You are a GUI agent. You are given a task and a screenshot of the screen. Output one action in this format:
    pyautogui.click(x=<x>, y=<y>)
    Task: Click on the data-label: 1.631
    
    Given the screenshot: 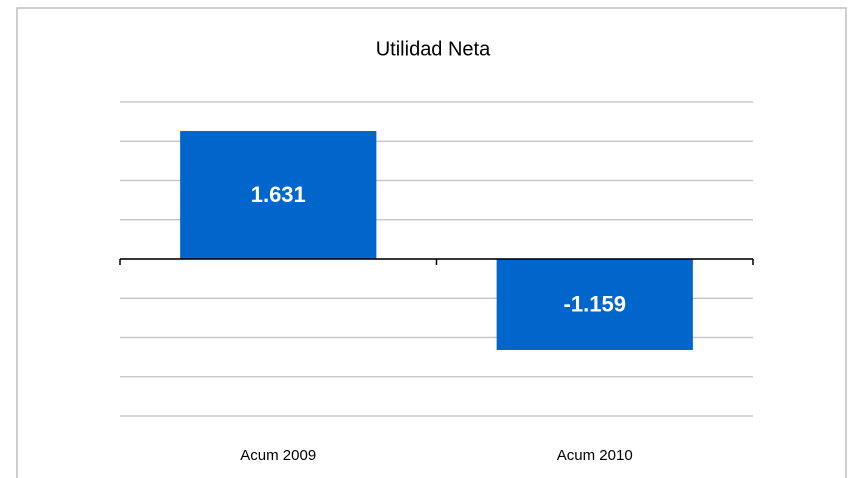 What is the action you would take?
    pyautogui.click(x=278, y=194)
    